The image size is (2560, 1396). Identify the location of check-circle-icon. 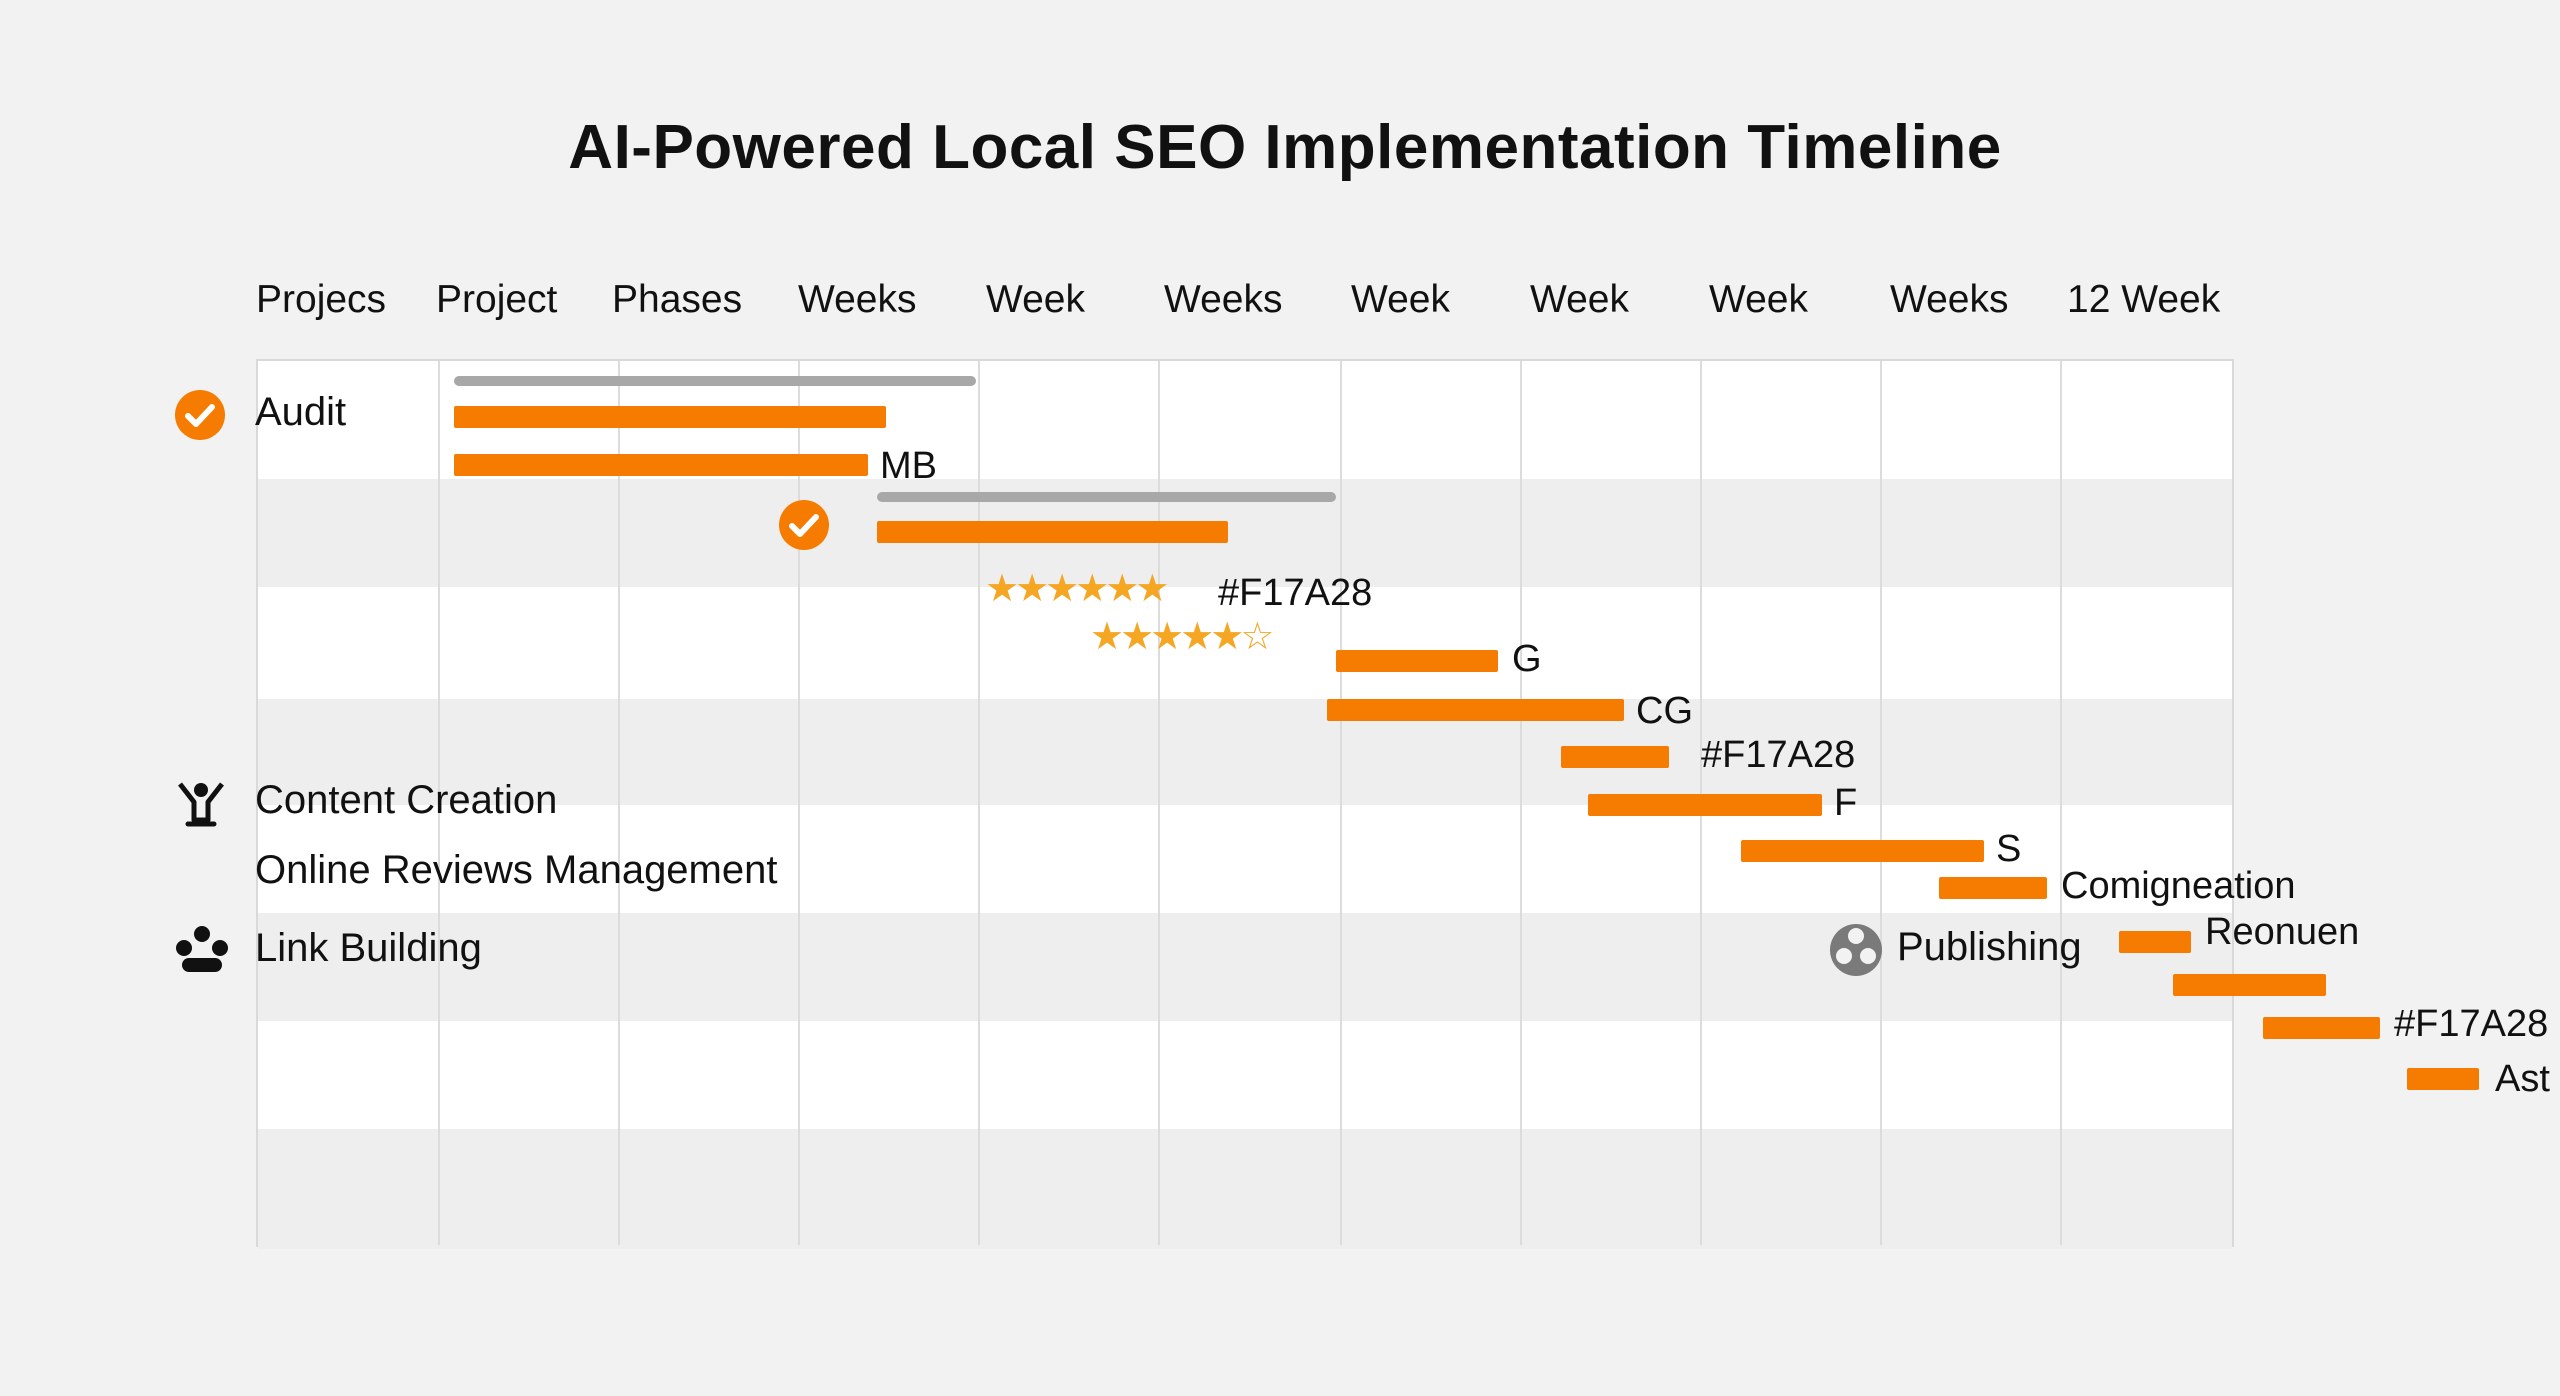
(200, 415).